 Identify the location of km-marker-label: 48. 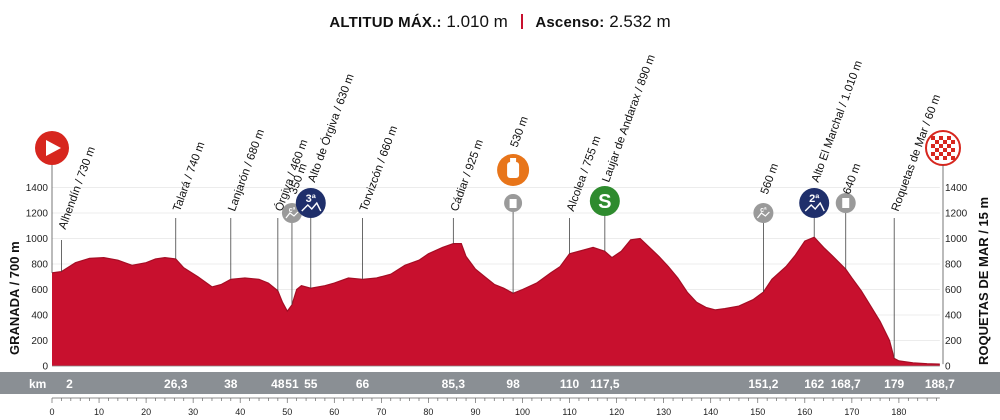
(278, 384).